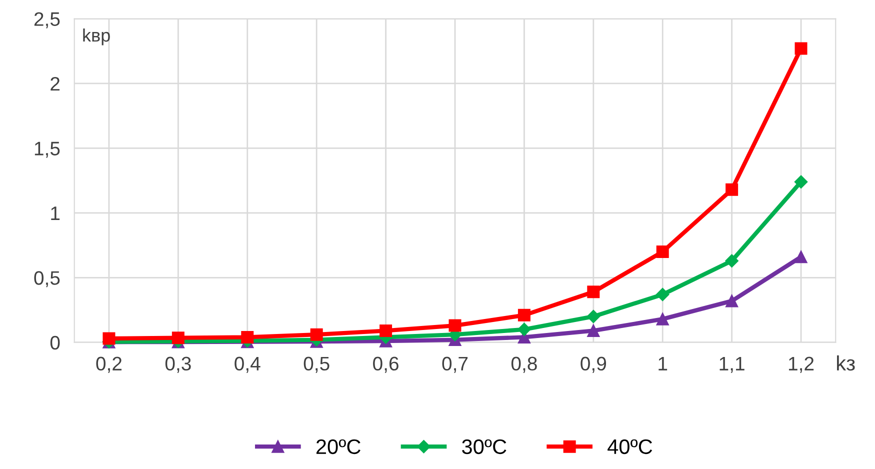  I want to click on y-tick-label: 1, so click(55, 213).